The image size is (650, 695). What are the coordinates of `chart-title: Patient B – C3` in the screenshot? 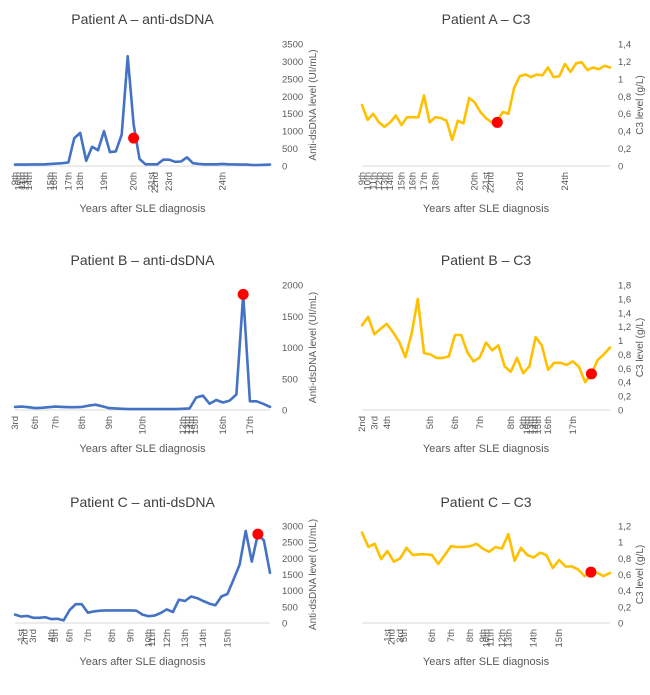 It's located at (486, 260).